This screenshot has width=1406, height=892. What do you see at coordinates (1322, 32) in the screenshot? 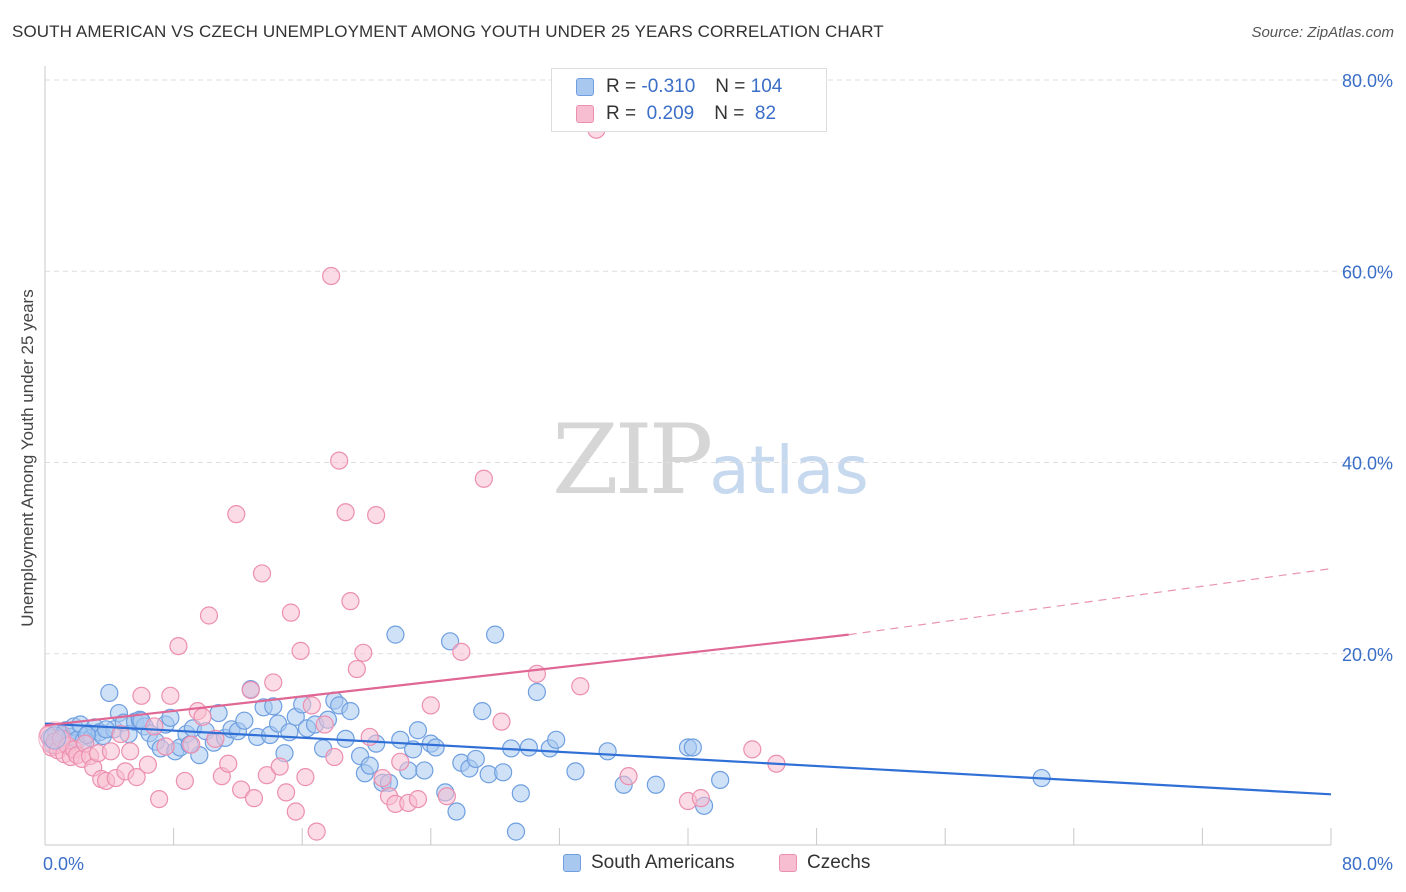
I see `source-credit: Source: ZipAtlas.com` at bounding box center [1322, 32].